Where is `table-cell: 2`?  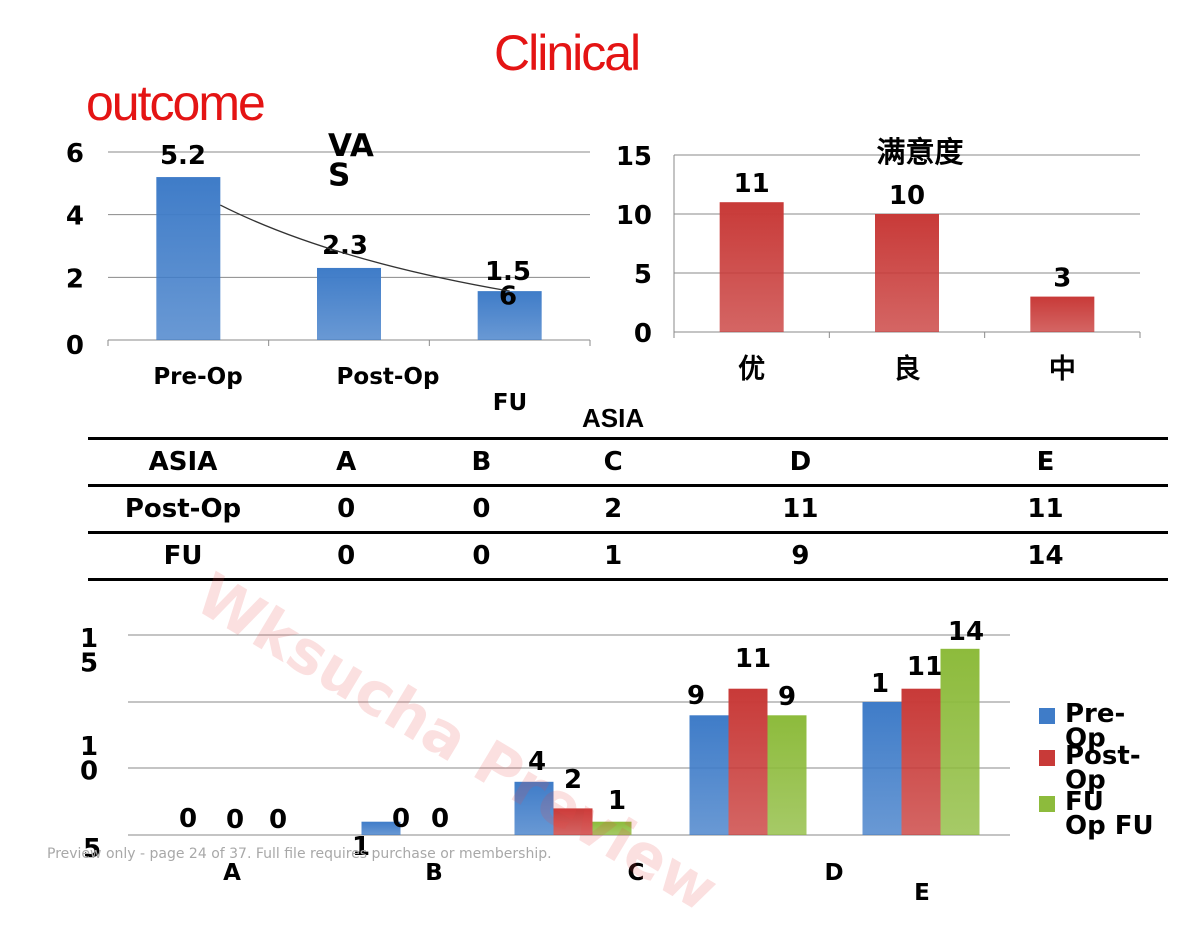 table-cell: 2 is located at coordinates (613, 509).